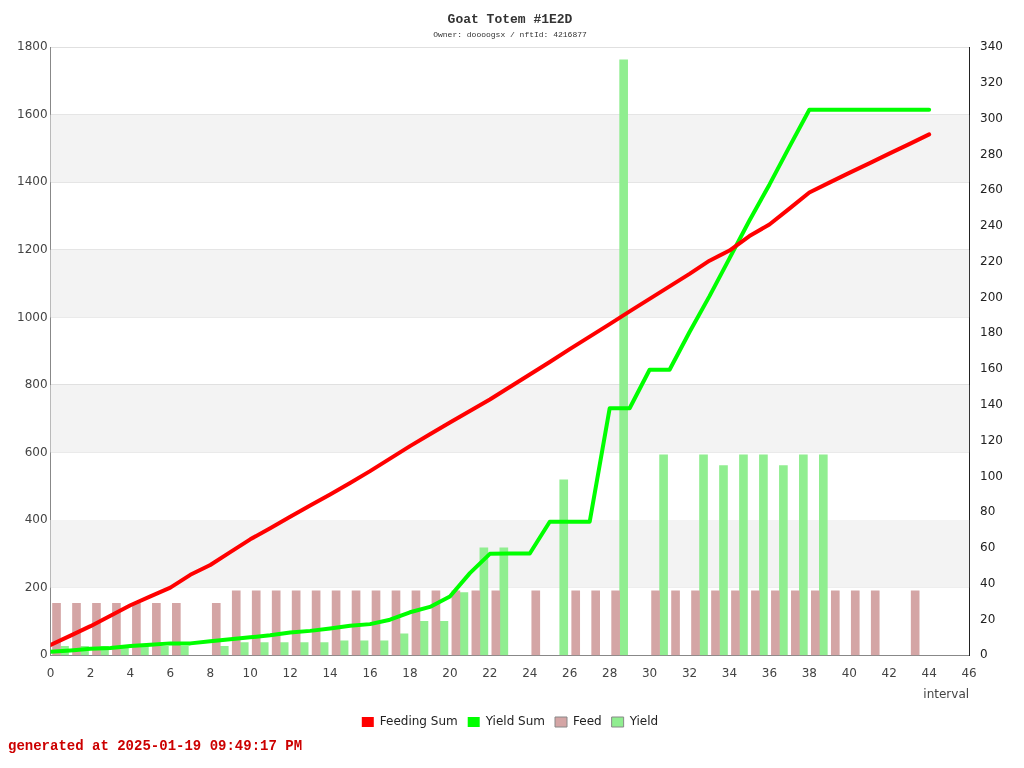 The height and width of the screenshot is (768, 1024). Describe the element at coordinates (689, 672) in the screenshot. I see `x-tick-label: 32` at that location.